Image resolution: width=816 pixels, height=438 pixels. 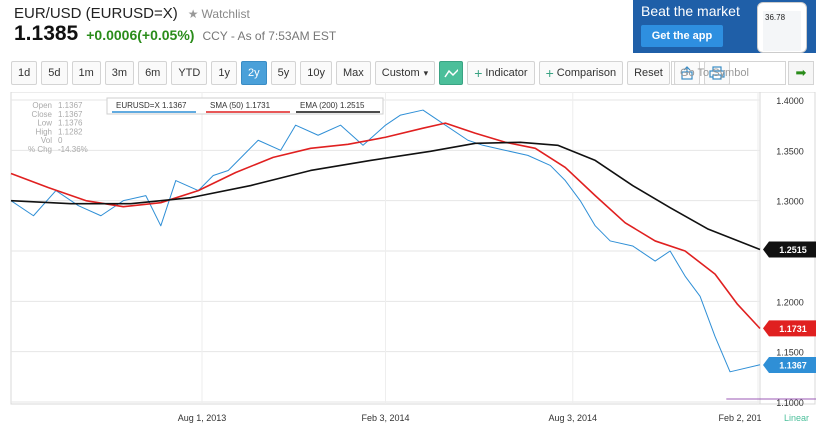 I want to click on phone-icon: 36.78, so click(x=782, y=27).